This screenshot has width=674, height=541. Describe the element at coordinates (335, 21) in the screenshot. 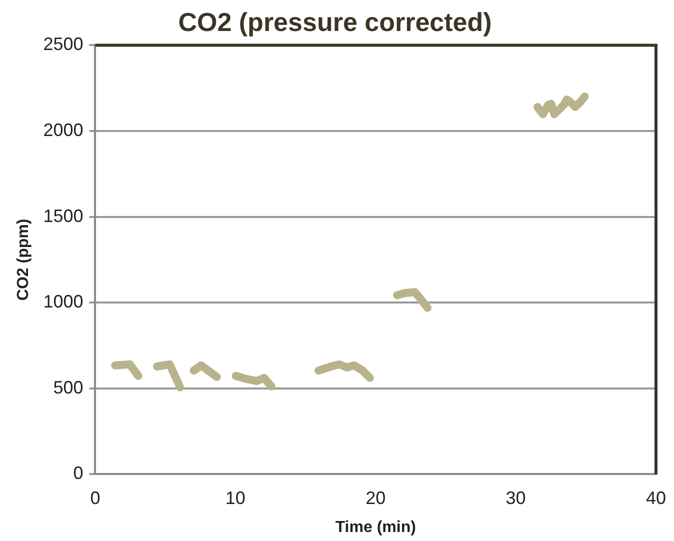

I see `chart-title: CO2 (pressure corrected)` at that location.